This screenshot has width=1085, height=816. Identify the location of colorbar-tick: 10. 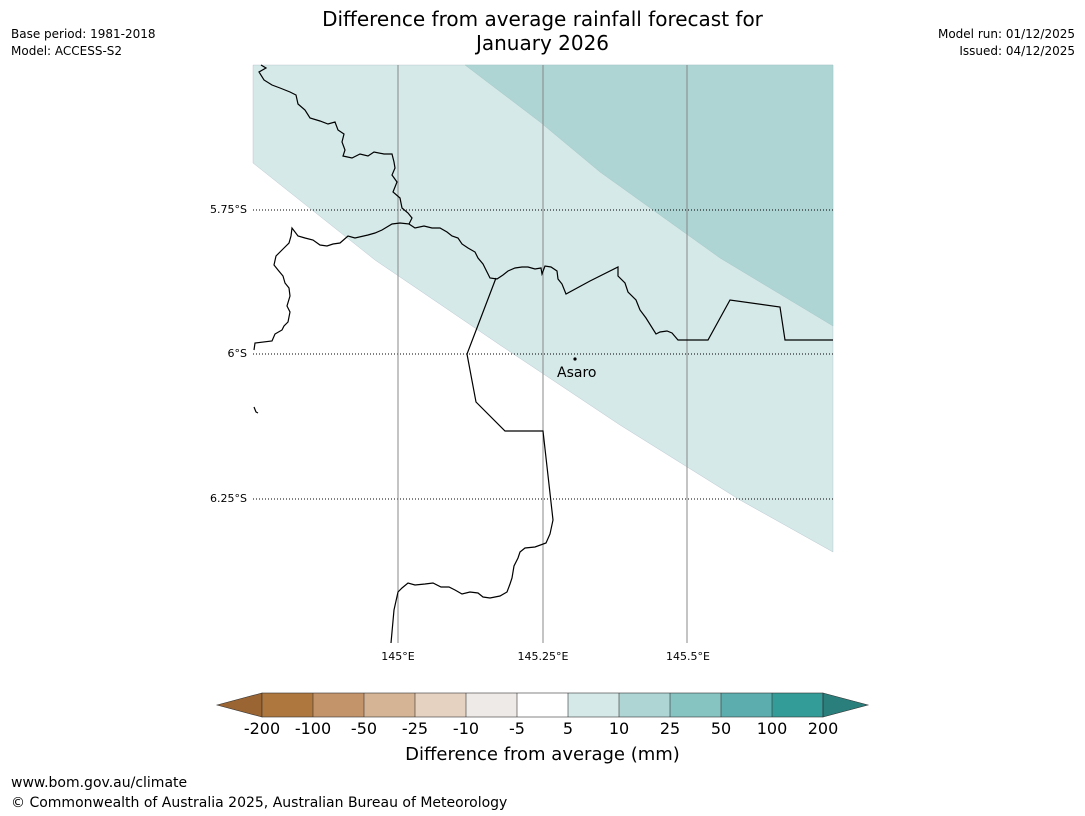
(619, 728).